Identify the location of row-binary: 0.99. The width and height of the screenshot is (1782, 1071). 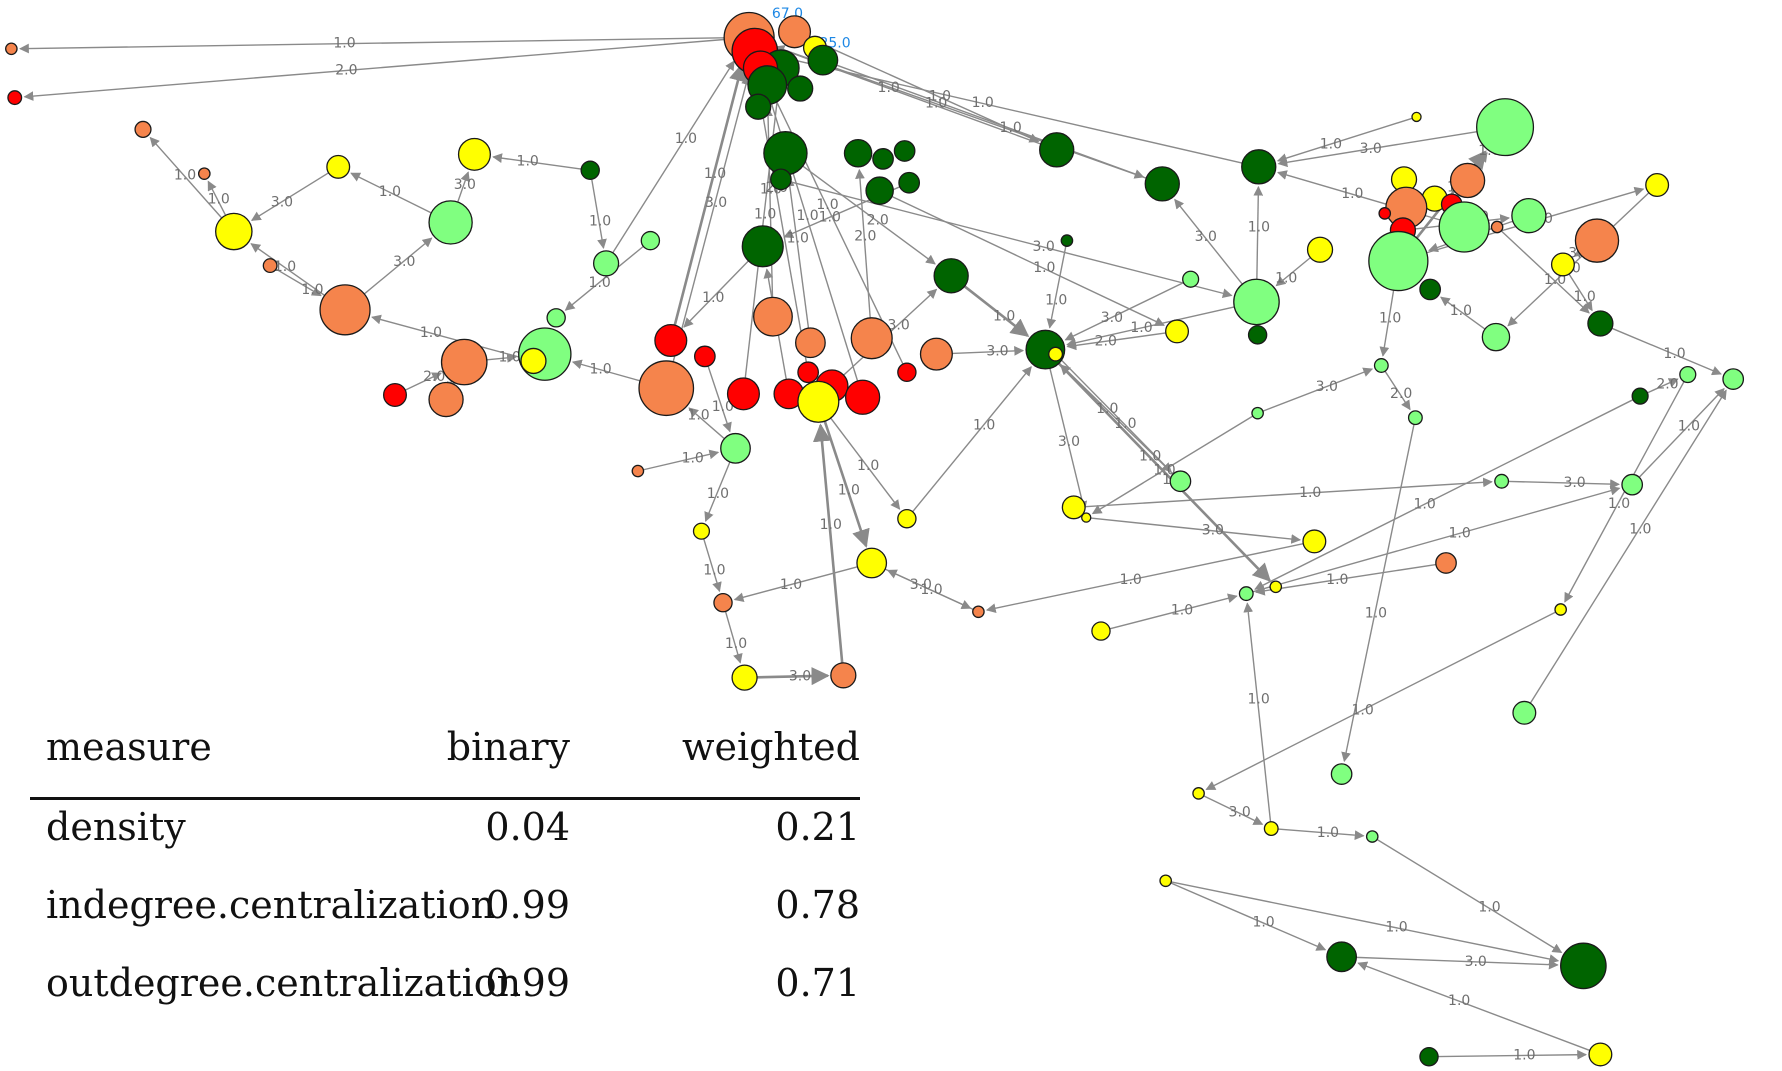
(527, 983).